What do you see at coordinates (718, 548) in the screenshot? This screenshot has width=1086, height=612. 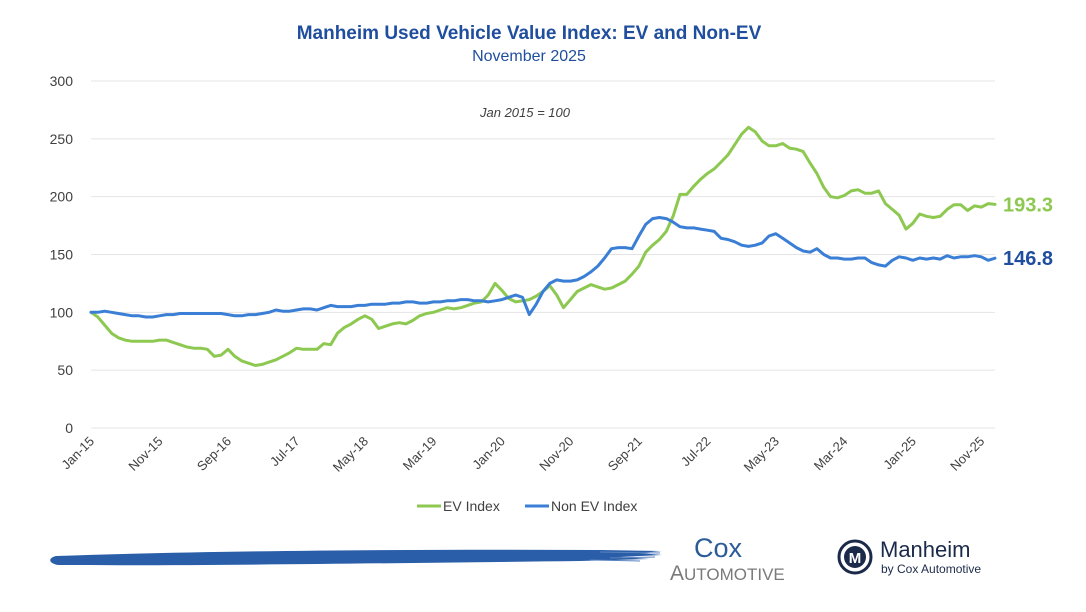 I see `cox-logo-top: Cox` at bounding box center [718, 548].